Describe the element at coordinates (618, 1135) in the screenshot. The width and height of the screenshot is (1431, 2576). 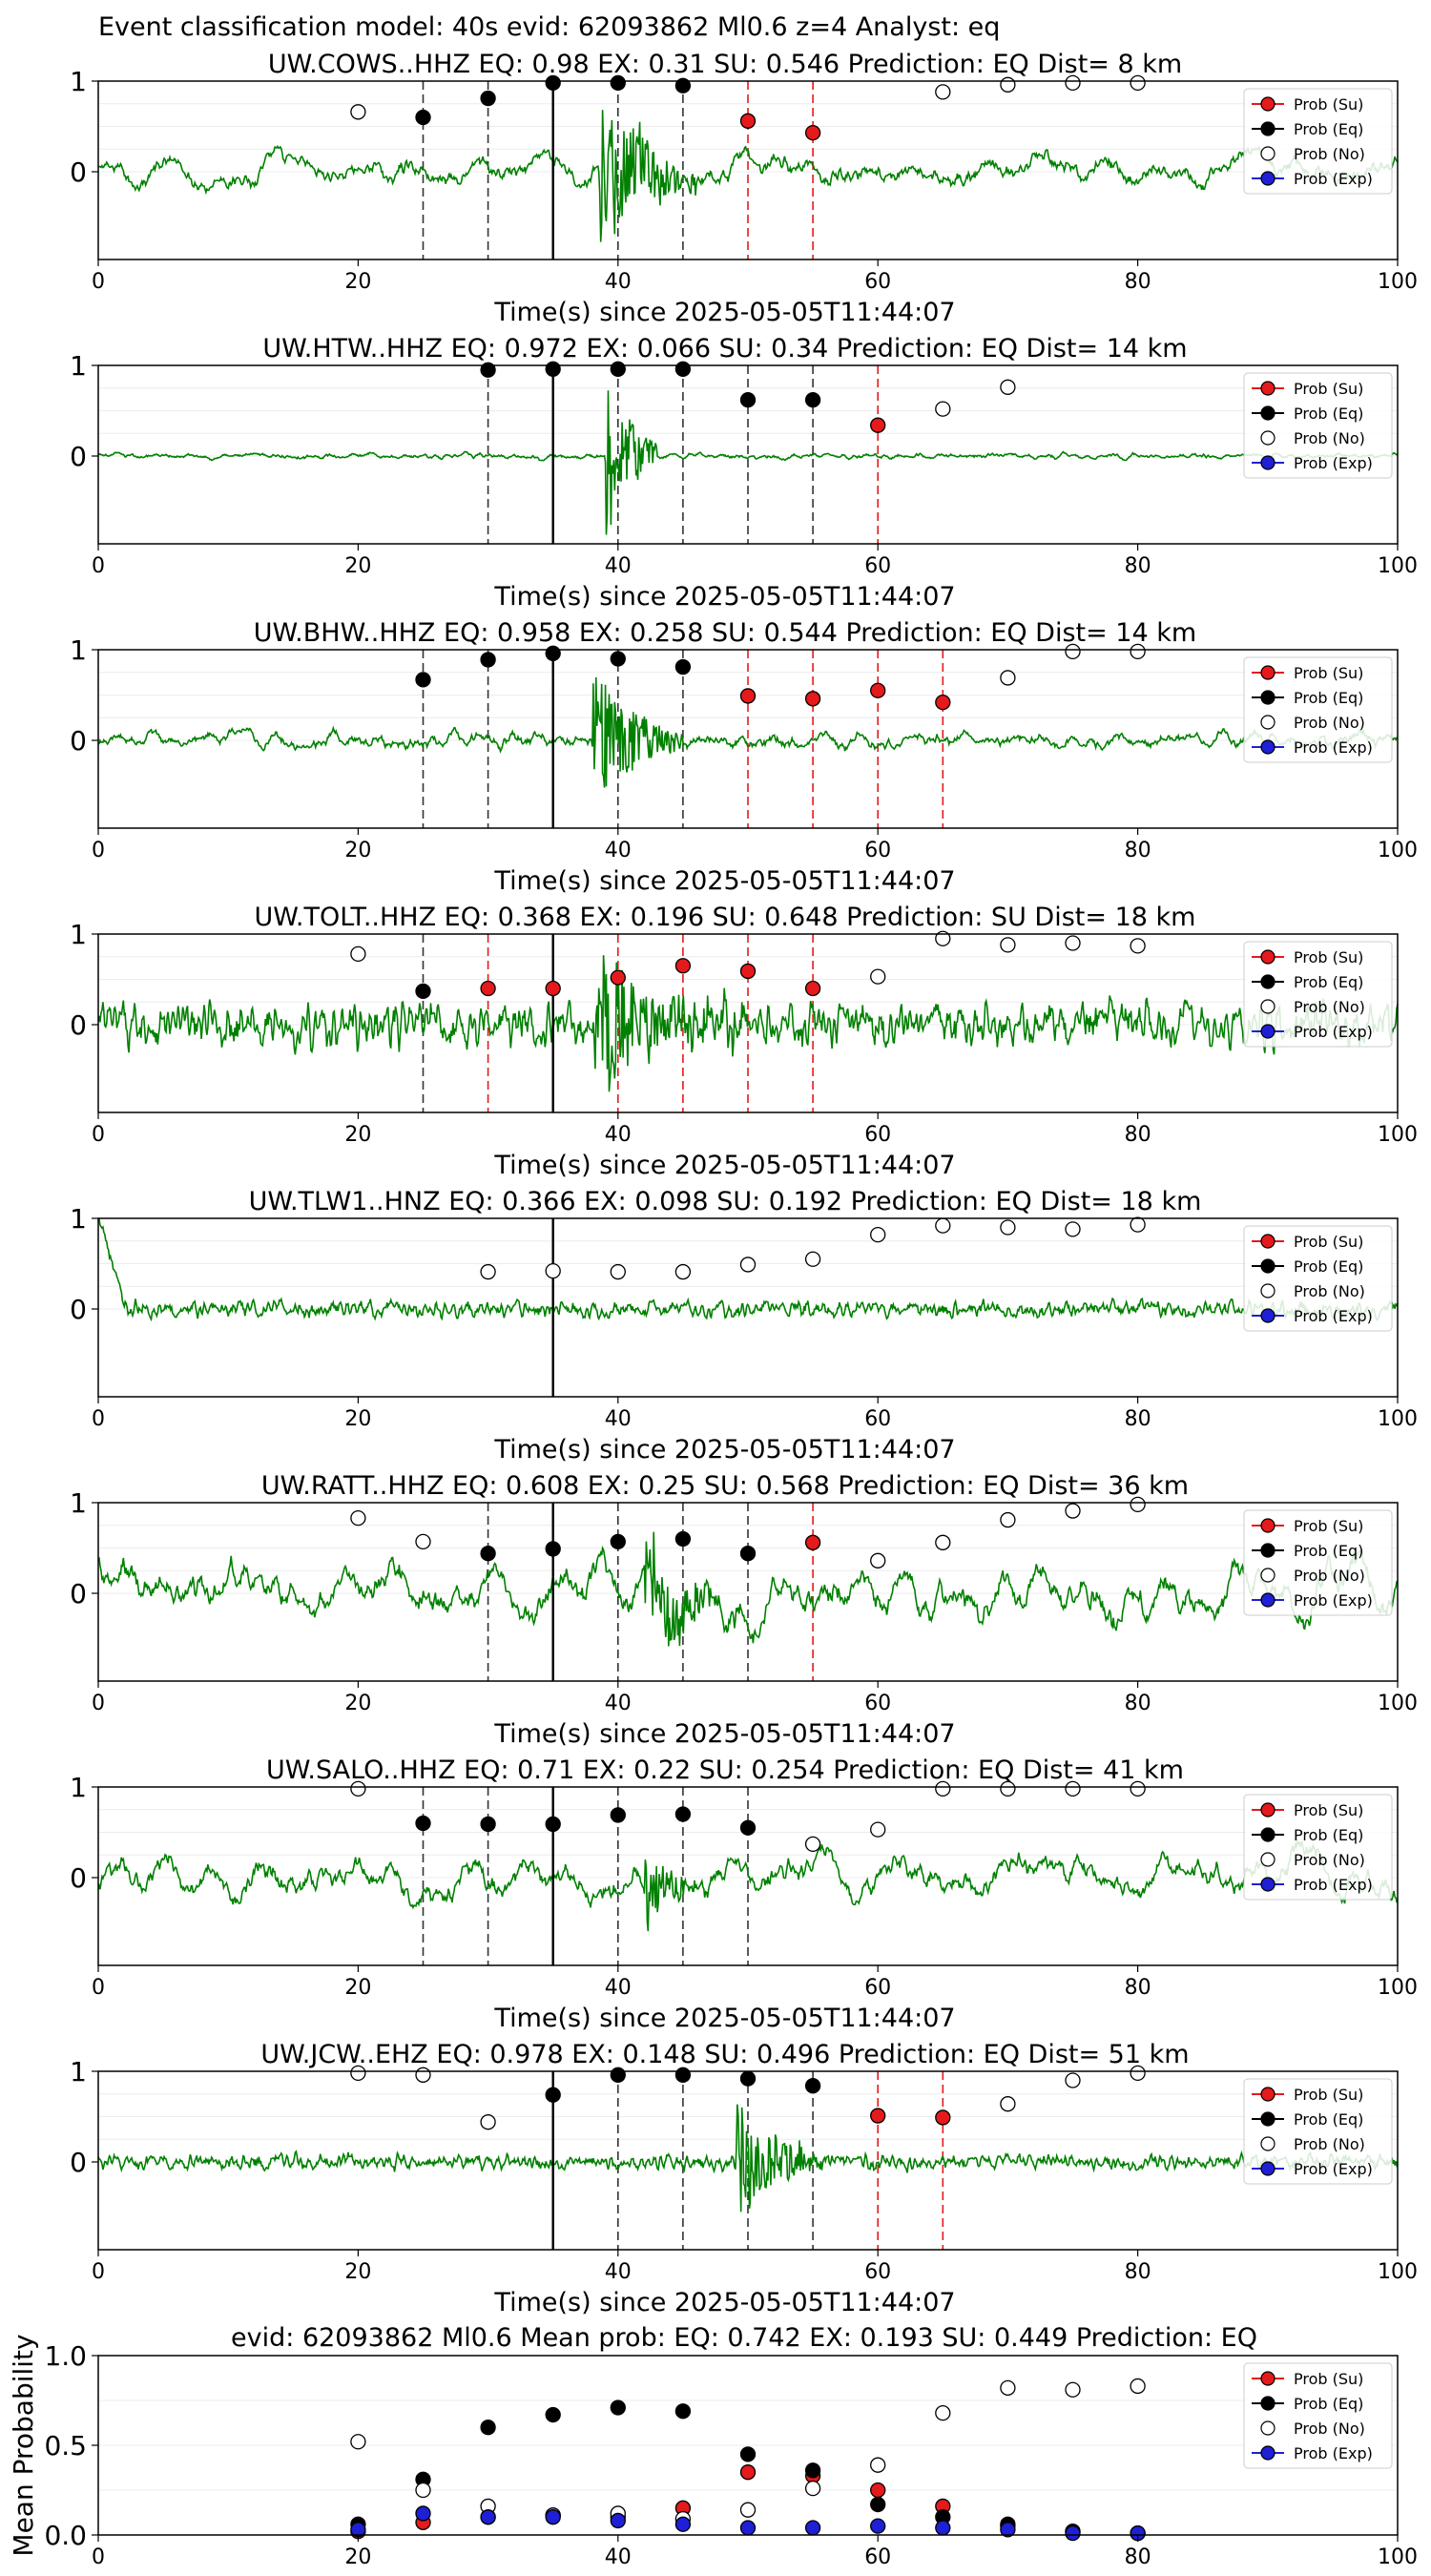
I see `x-tick-label: 40` at that location.